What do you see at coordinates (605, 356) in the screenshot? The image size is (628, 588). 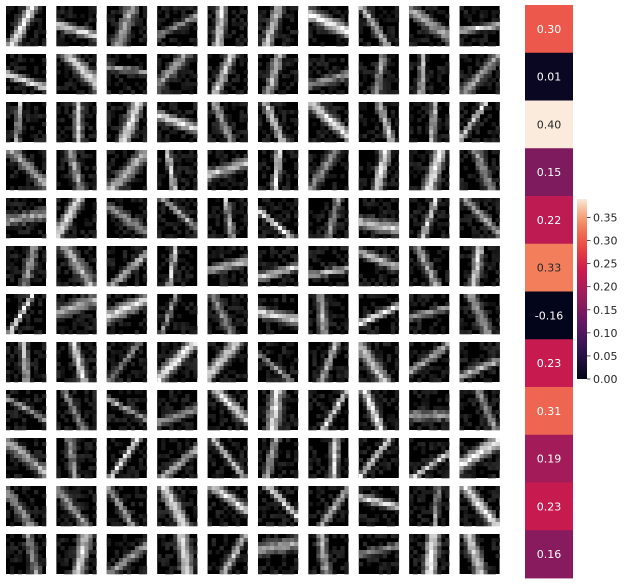 I see `colorbar-tick-label: 0.05` at bounding box center [605, 356].